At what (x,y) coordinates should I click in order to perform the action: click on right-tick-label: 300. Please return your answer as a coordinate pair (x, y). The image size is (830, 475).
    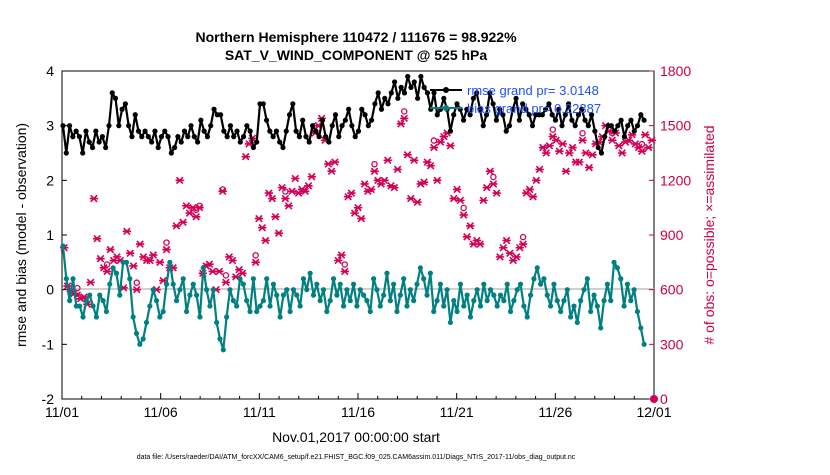
    Looking at the image, I should click on (672, 344).